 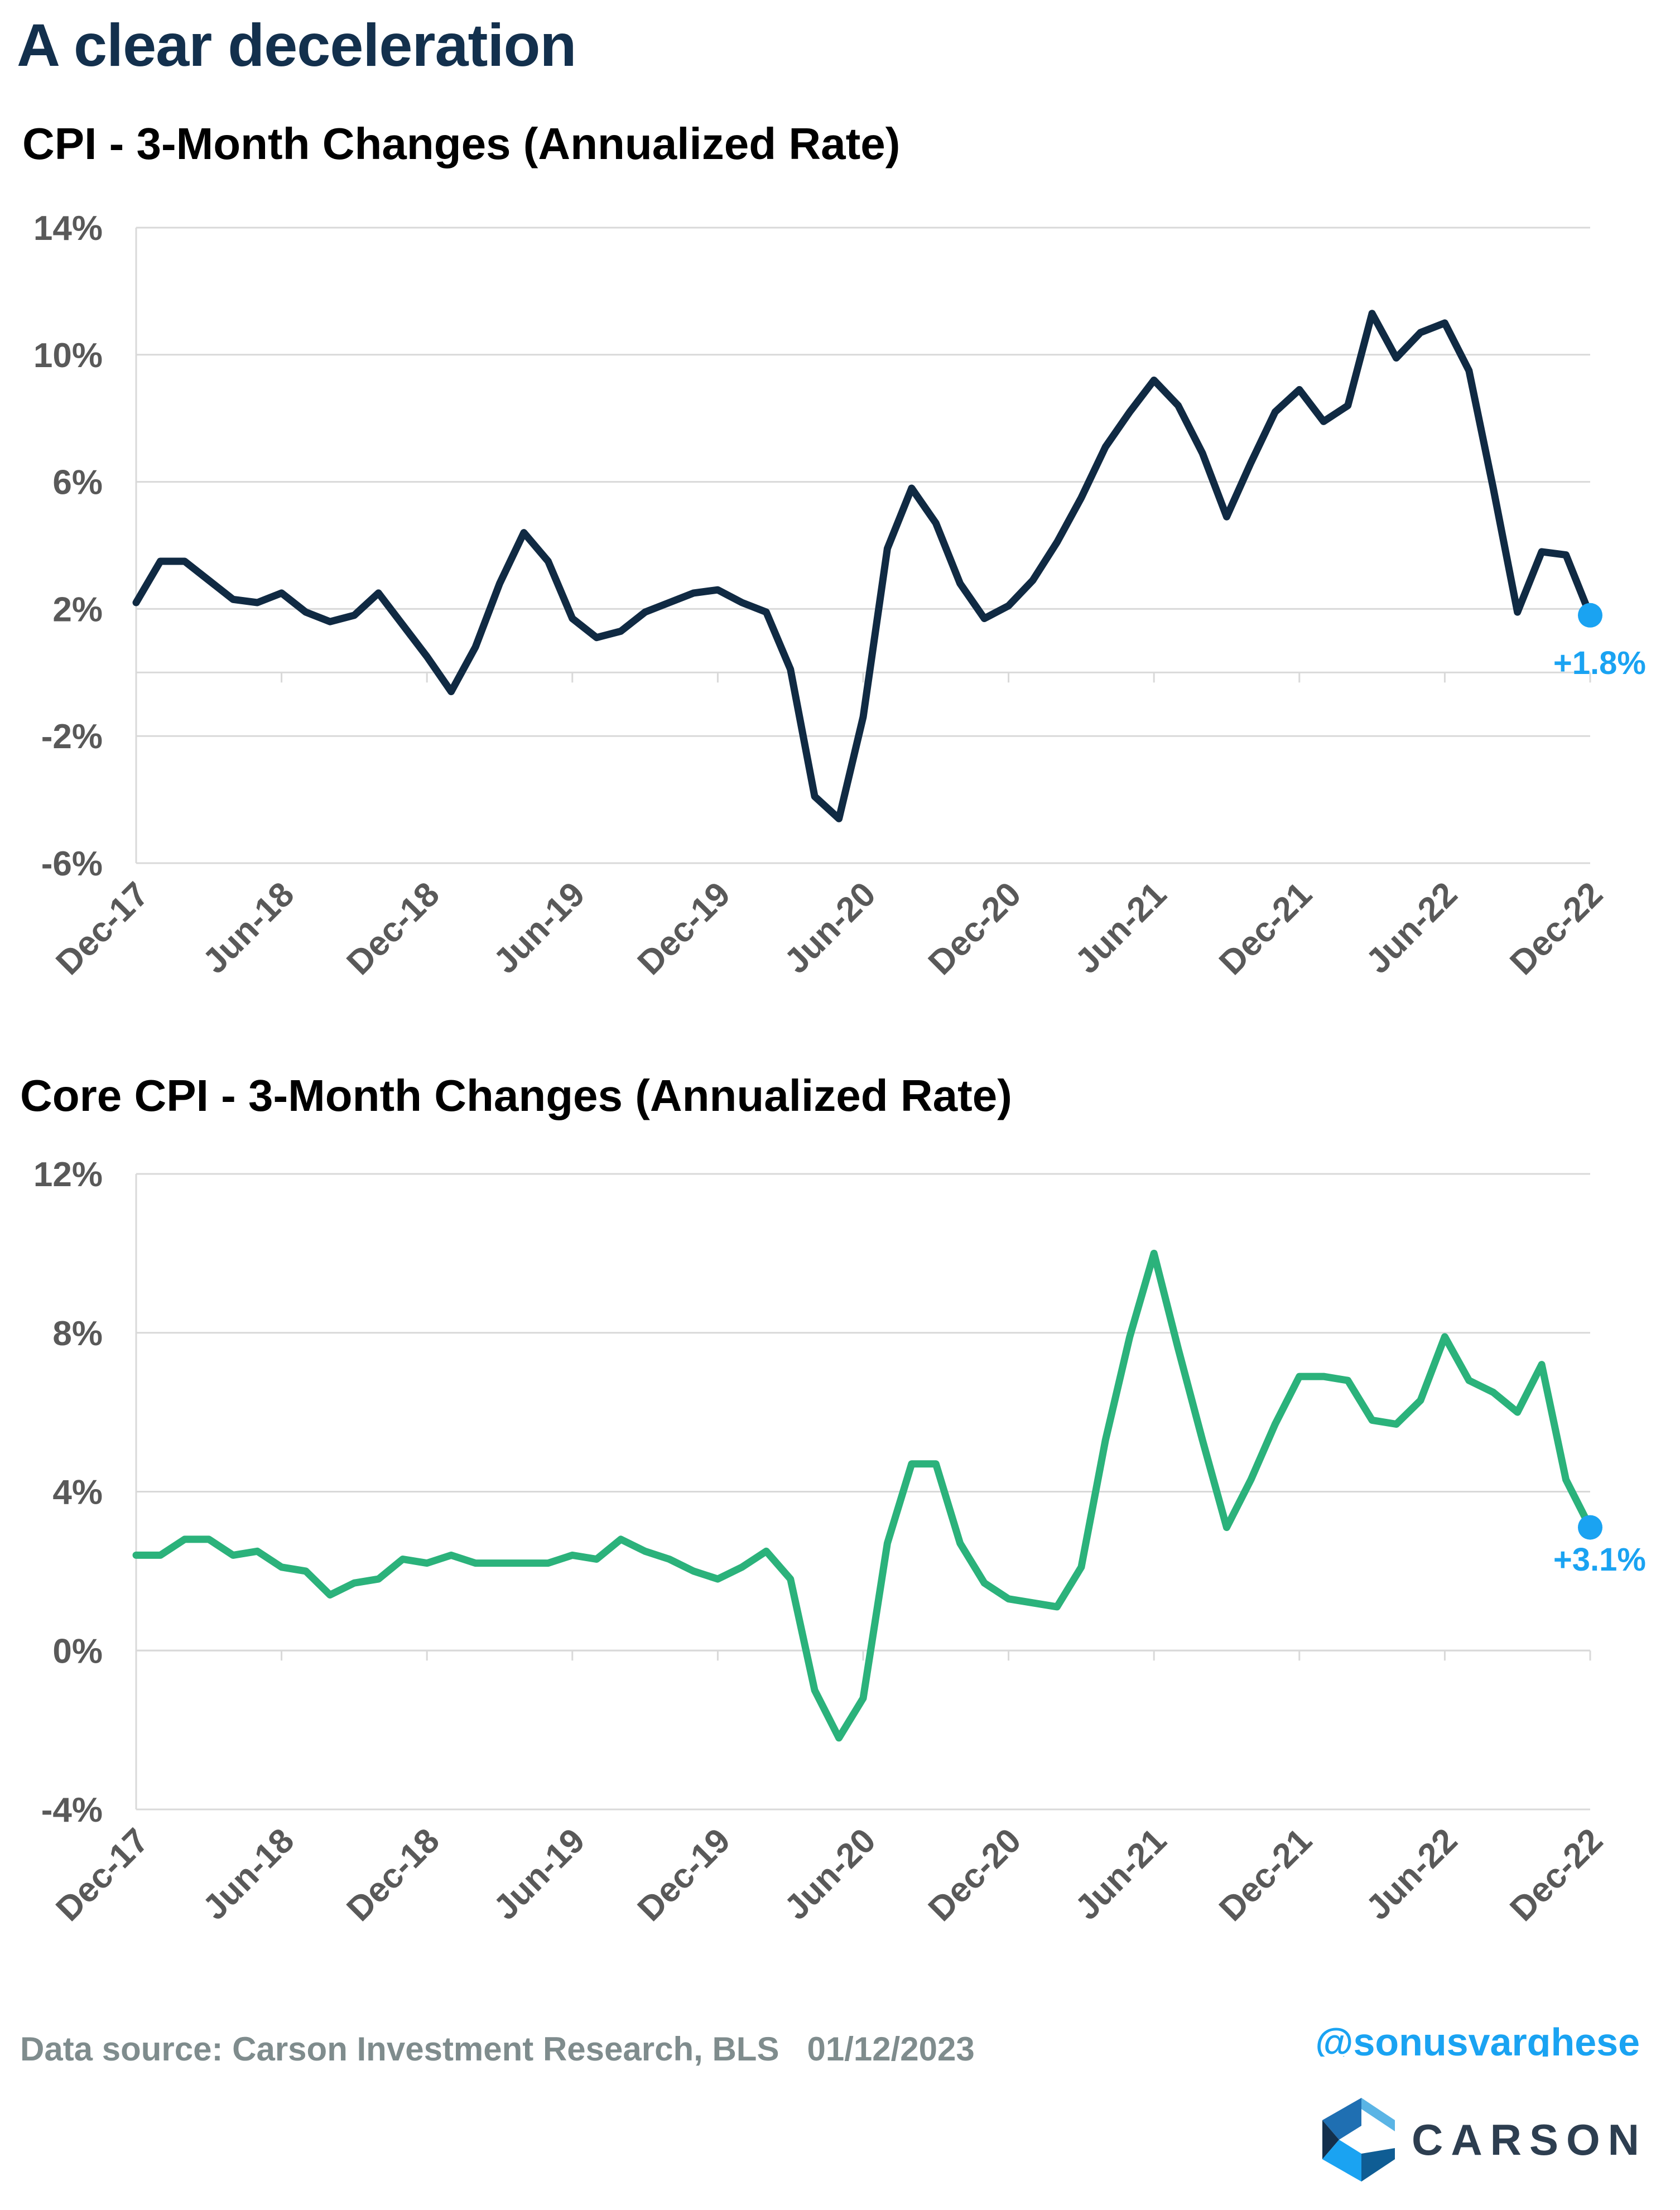 What do you see at coordinates (68, 1174) in the screenshot?
I see `y-tick-label: 12%` at bounding box center [68, 1174].